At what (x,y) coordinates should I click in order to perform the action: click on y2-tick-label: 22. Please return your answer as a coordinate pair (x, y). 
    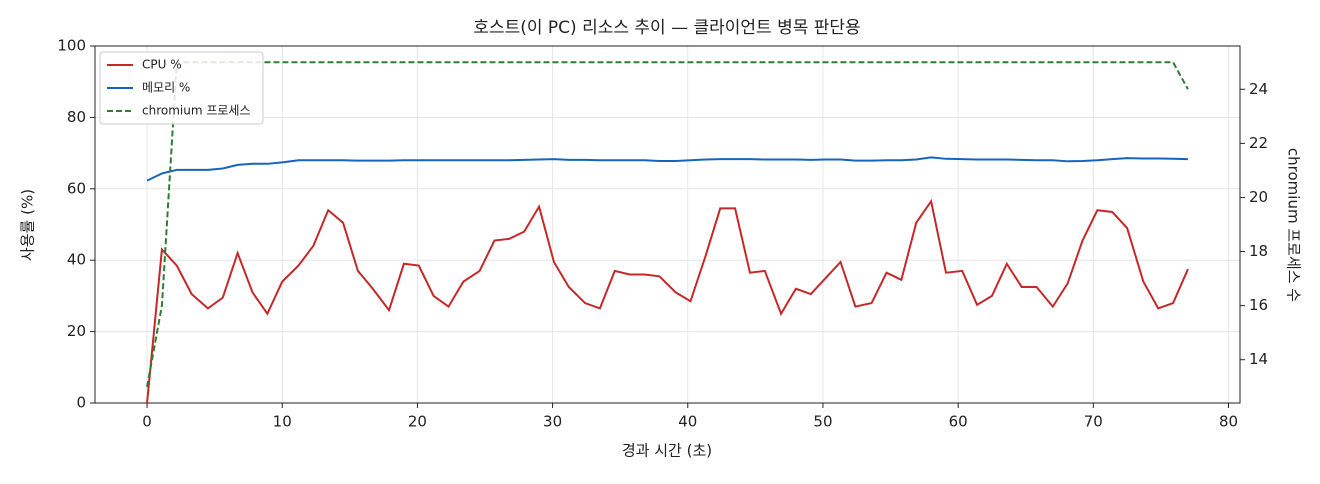
    Looking at the image, I should click on (1258, 143).